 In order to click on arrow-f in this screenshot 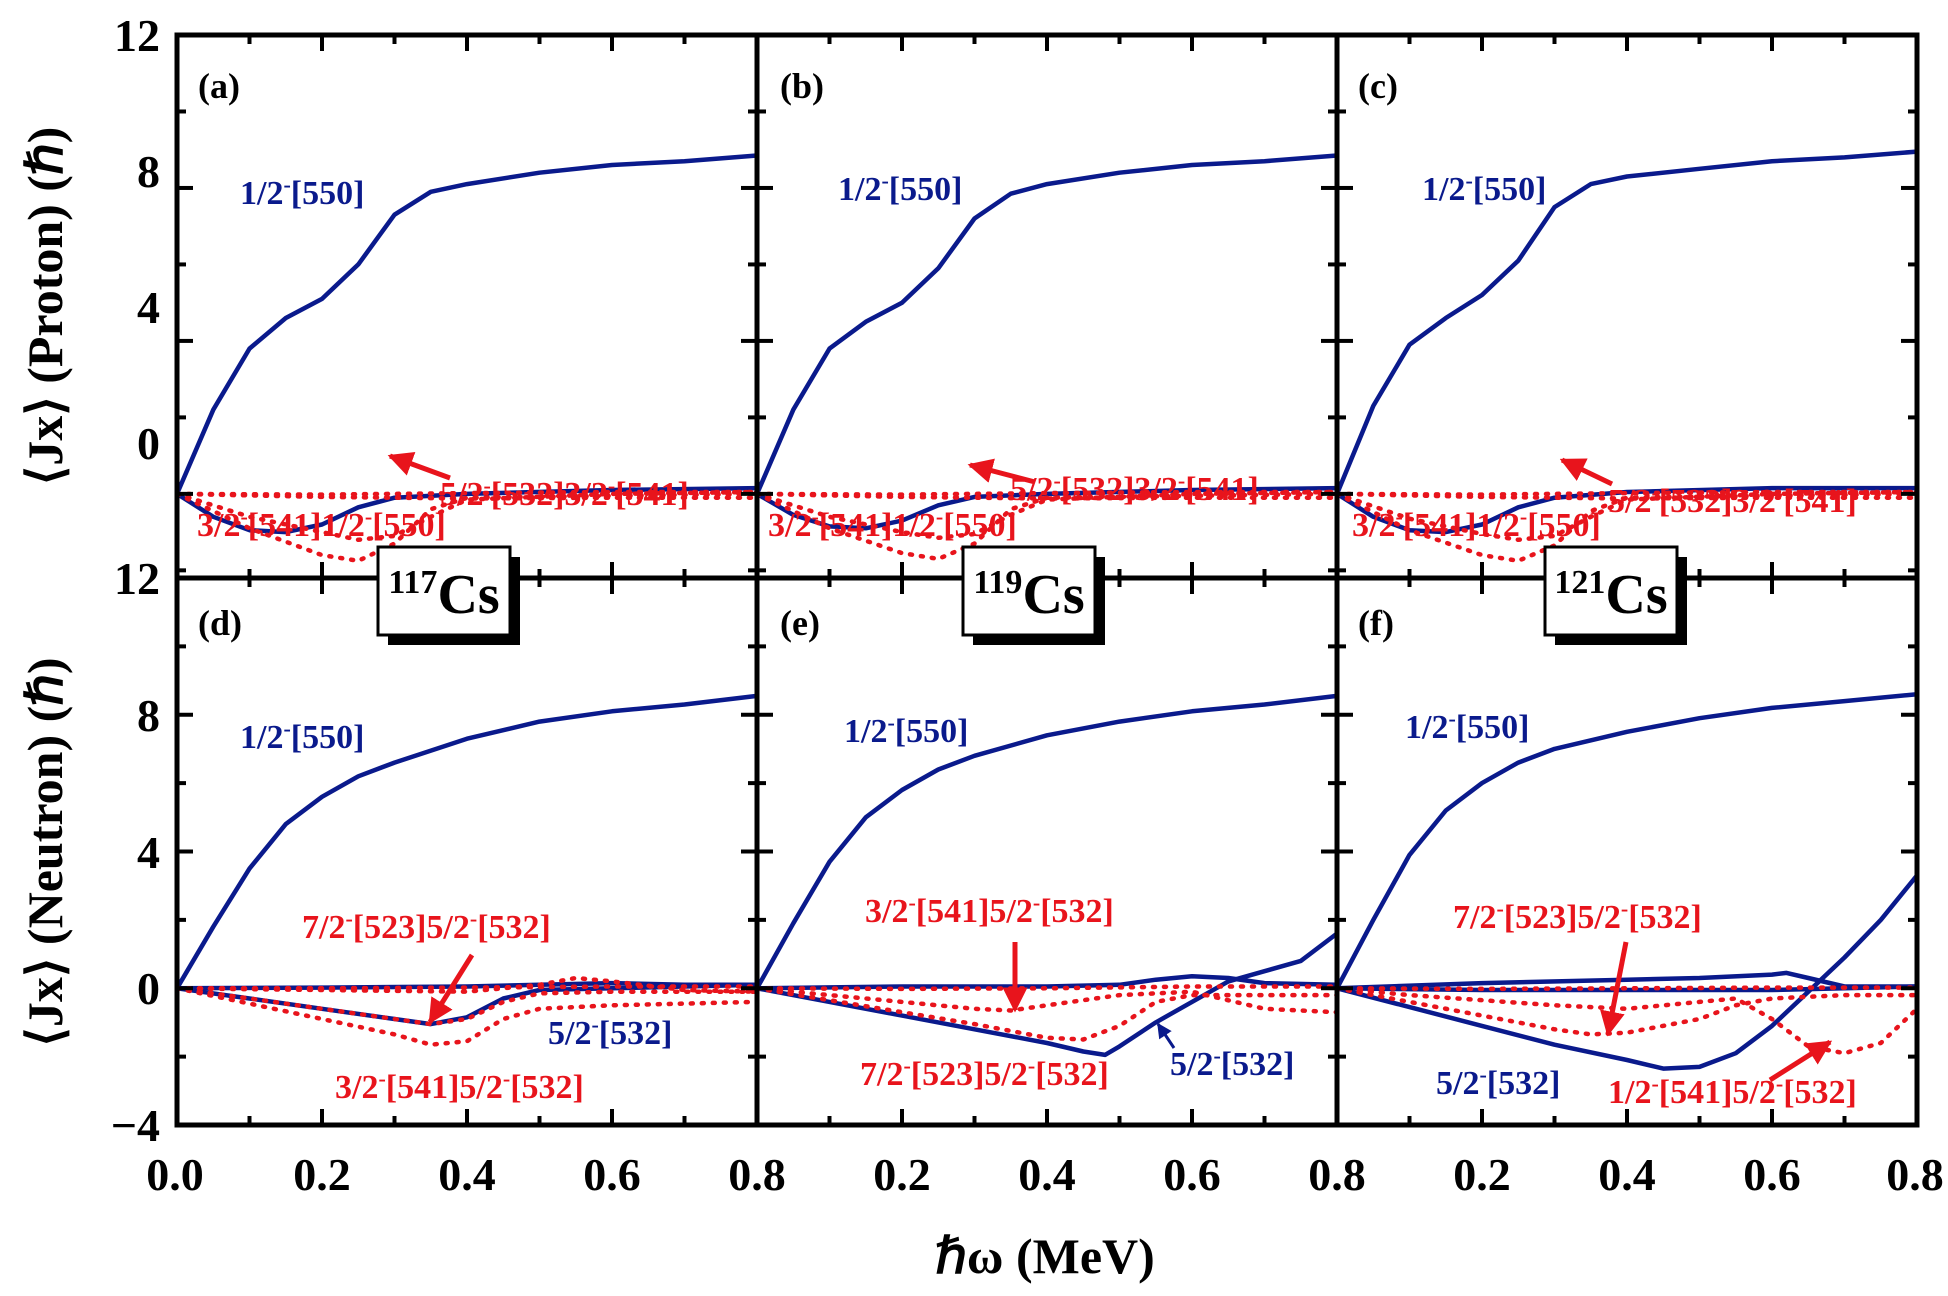, I will do `click(1614, 989)`.